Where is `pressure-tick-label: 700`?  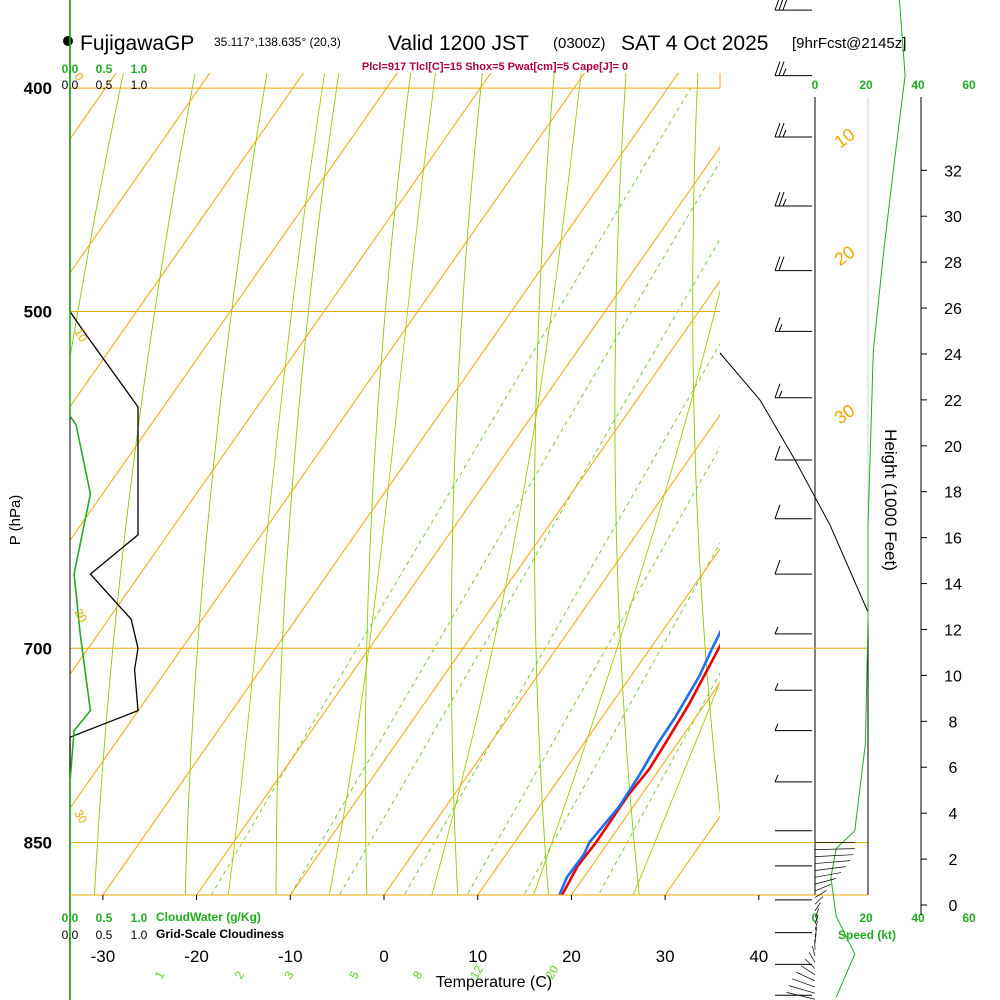
pressure-tick-label: 700 is located at coordinates (38, 648).